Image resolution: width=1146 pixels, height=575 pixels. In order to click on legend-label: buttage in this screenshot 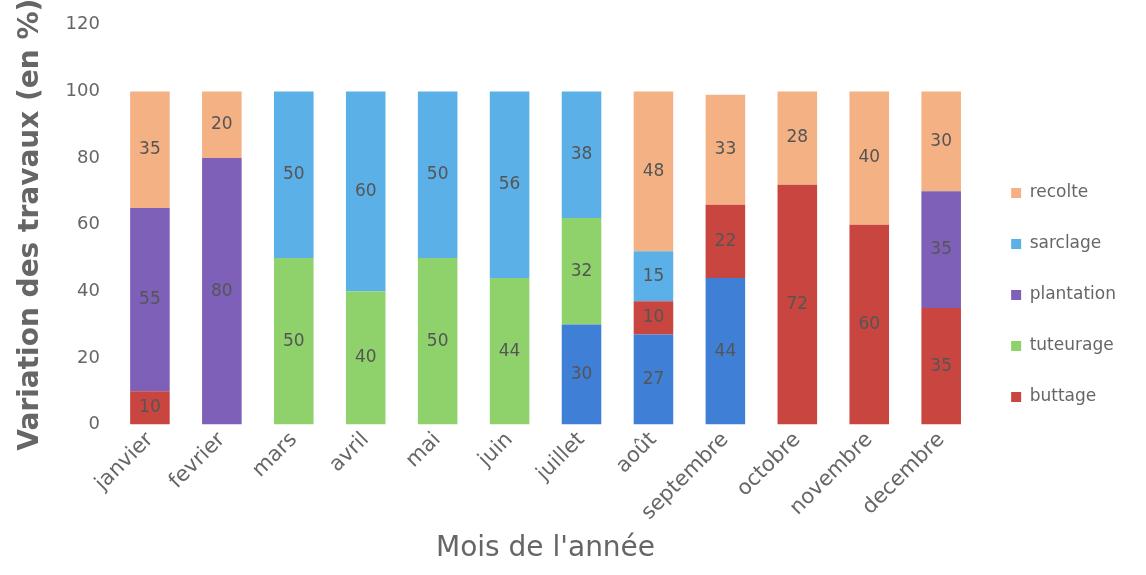, I will do `click(1063, 395)`.